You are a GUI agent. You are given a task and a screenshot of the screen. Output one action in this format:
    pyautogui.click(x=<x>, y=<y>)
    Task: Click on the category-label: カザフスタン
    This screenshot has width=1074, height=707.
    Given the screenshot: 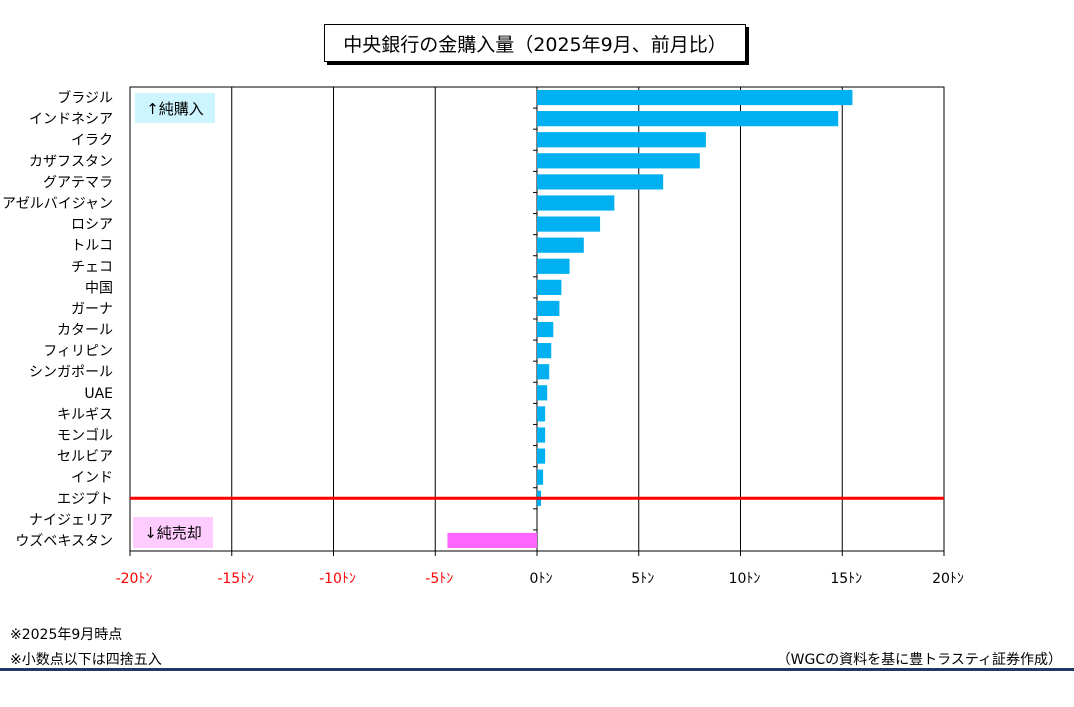 What is the action you would take?
    pyautogui.click(x=71, y=162)
    